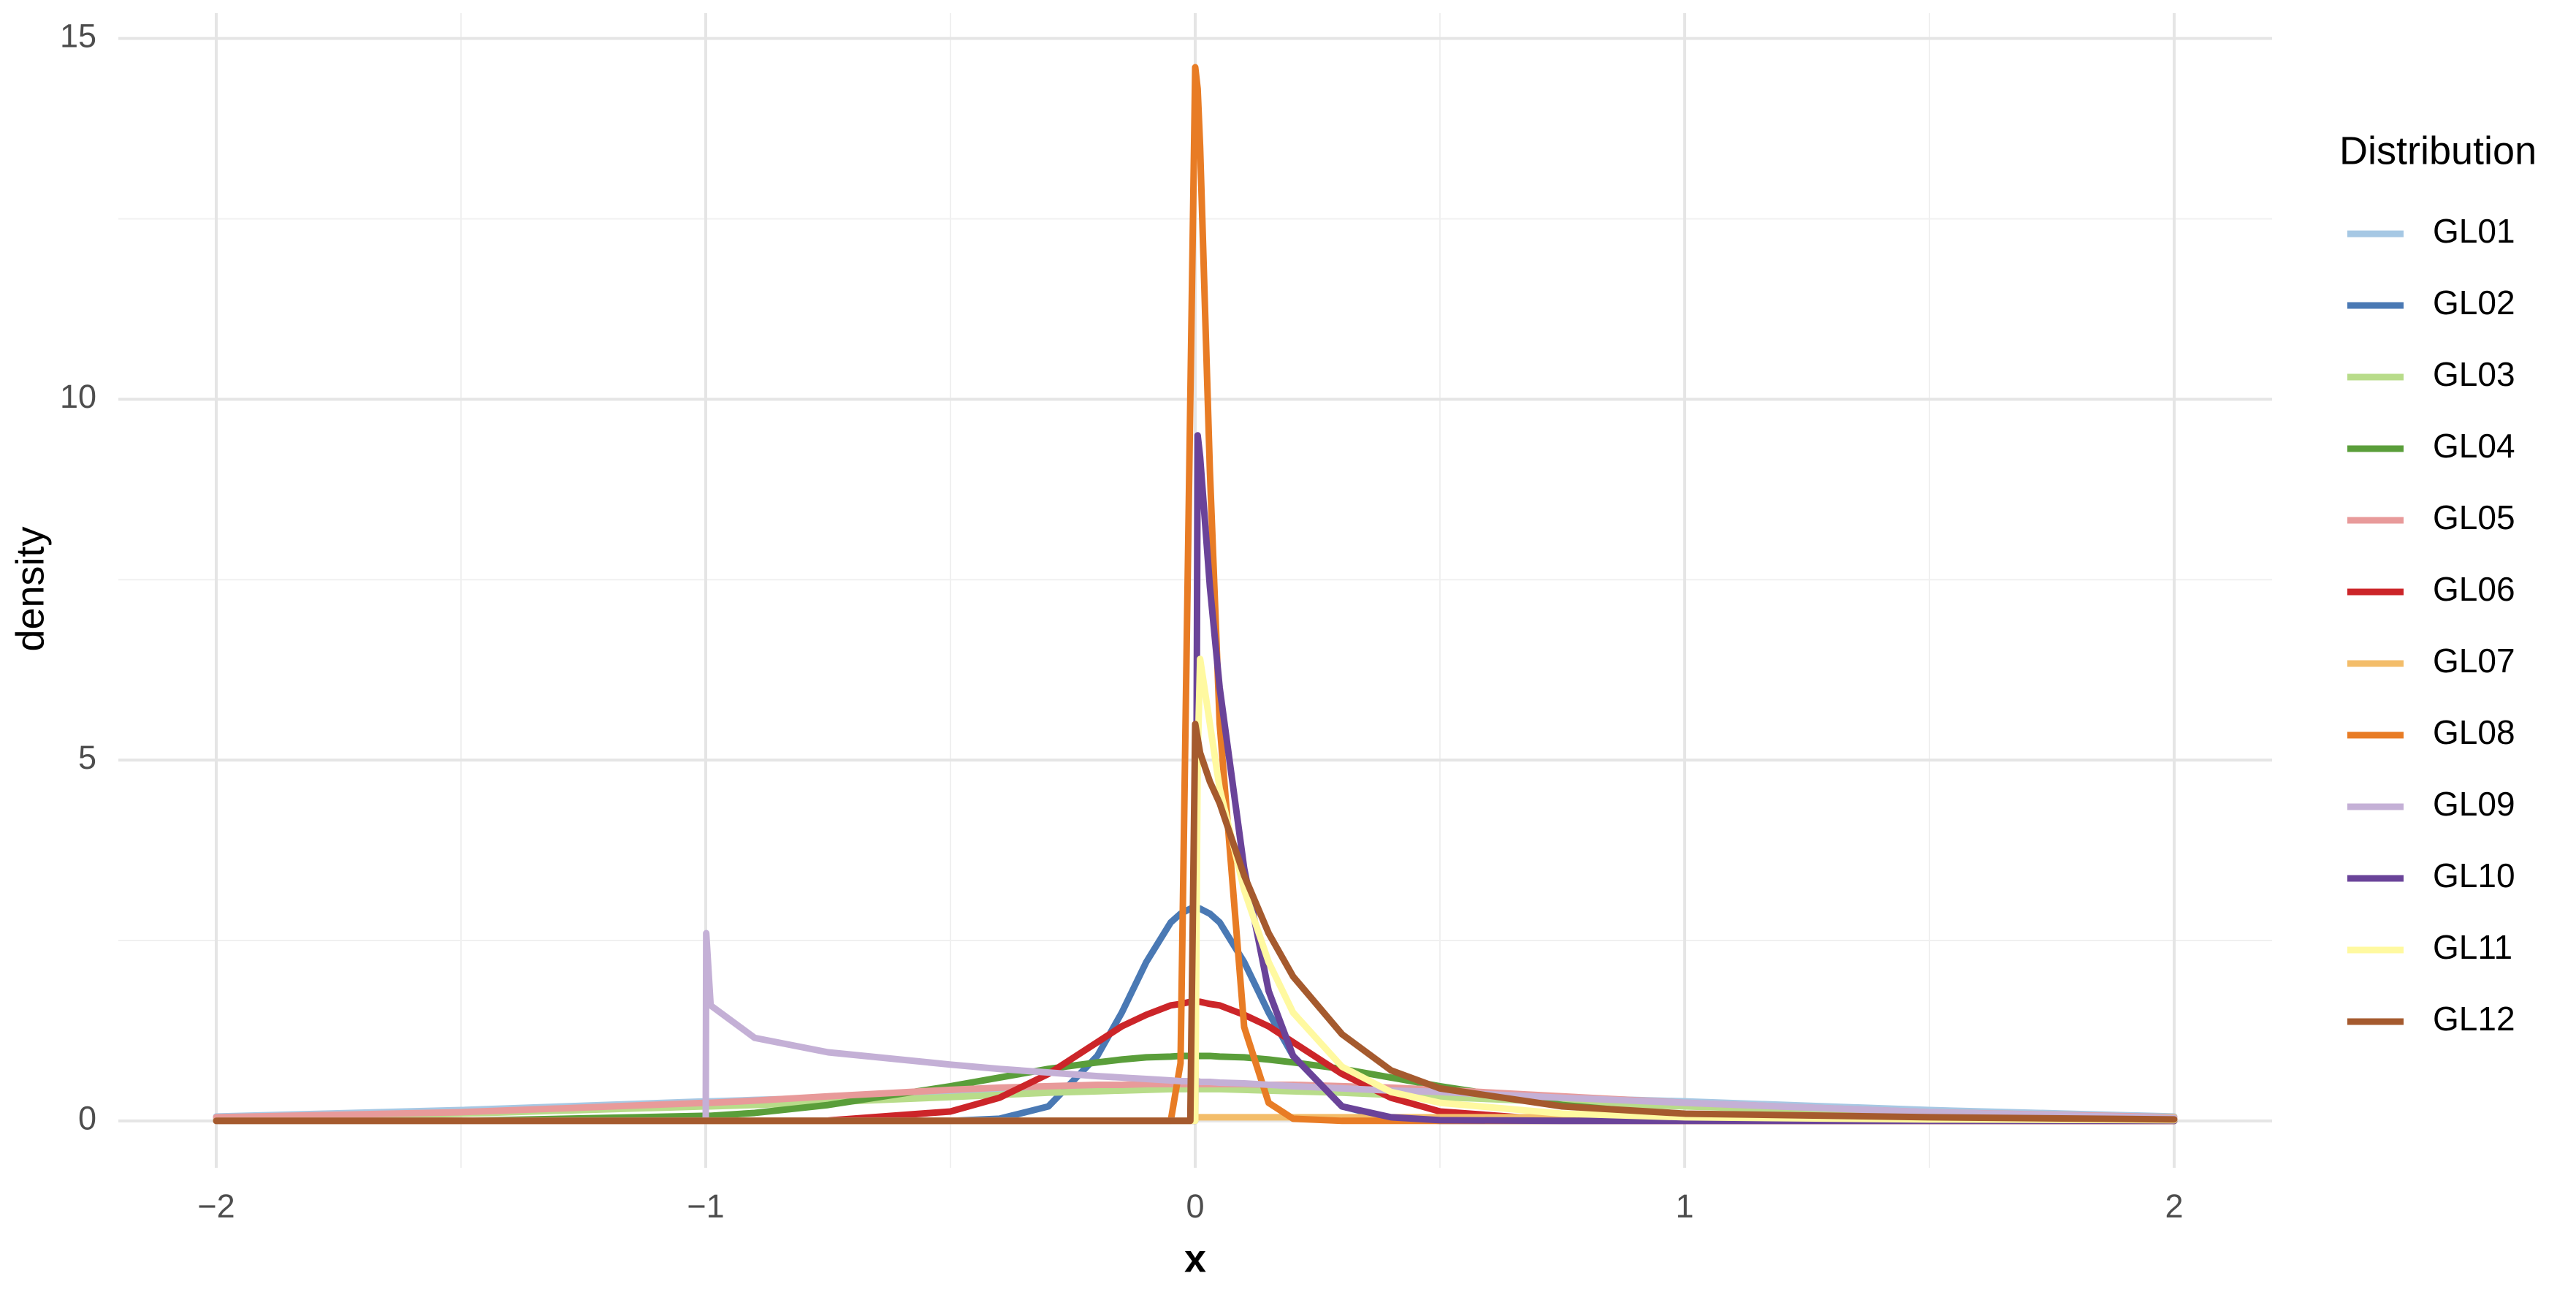  What do you see at coordinates (2474, 589) in the screenshot?
I see `legend-text: GL06` at bounding box center [2474, 589].